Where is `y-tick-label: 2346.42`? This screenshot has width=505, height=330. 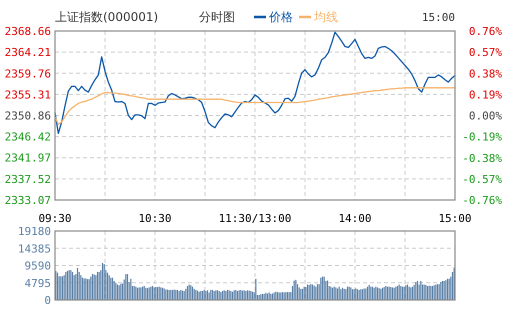 y-tick-label: 2346.42 is located at coordinates (27, 137).